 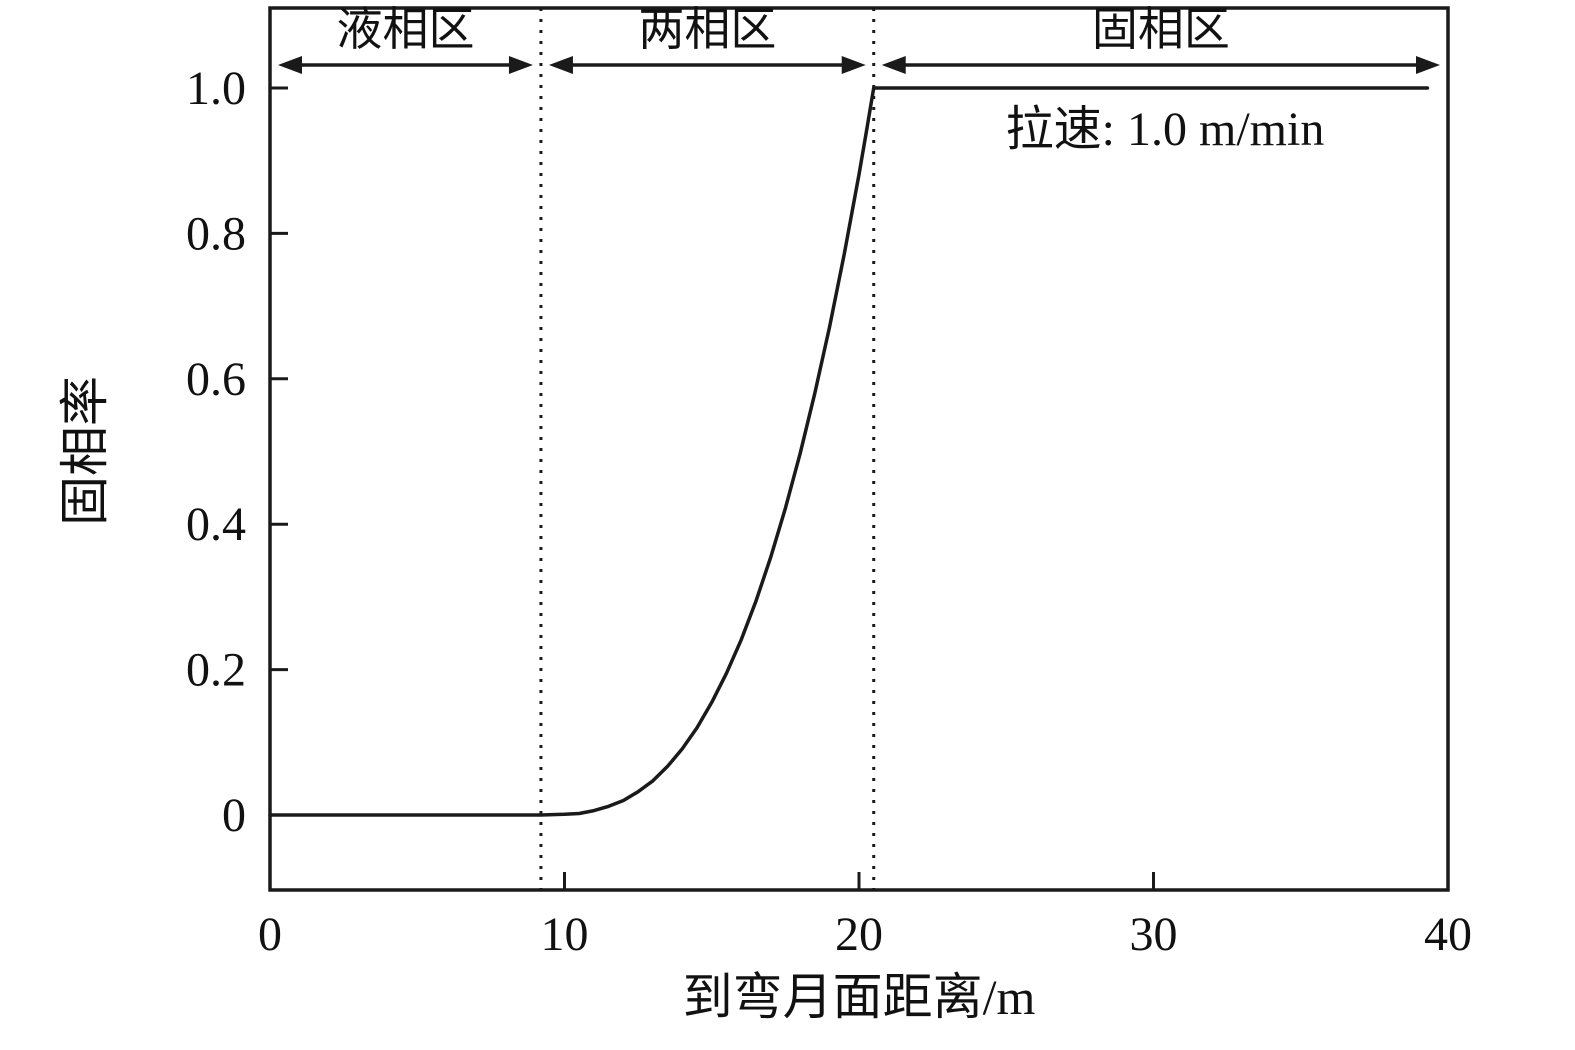 I want to click on region-label-2: 两相区, so click(x=707, y=29).